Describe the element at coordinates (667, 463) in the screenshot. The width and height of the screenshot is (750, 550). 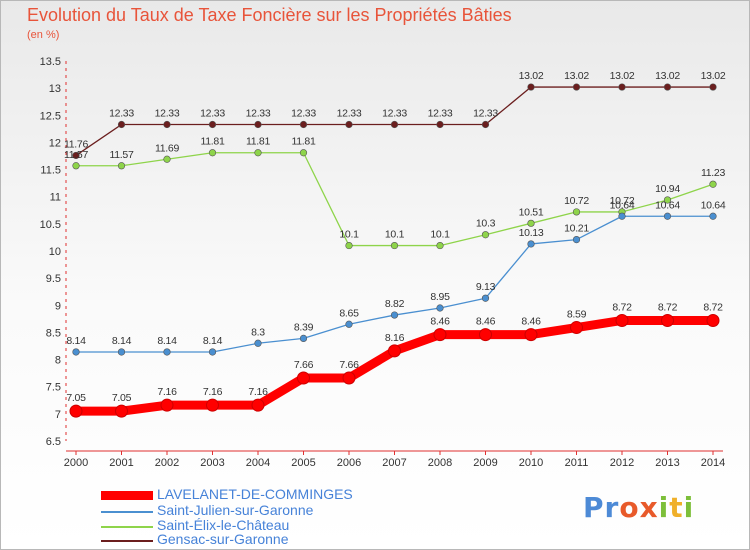
I see `x-tick-label: 2013` at that location.